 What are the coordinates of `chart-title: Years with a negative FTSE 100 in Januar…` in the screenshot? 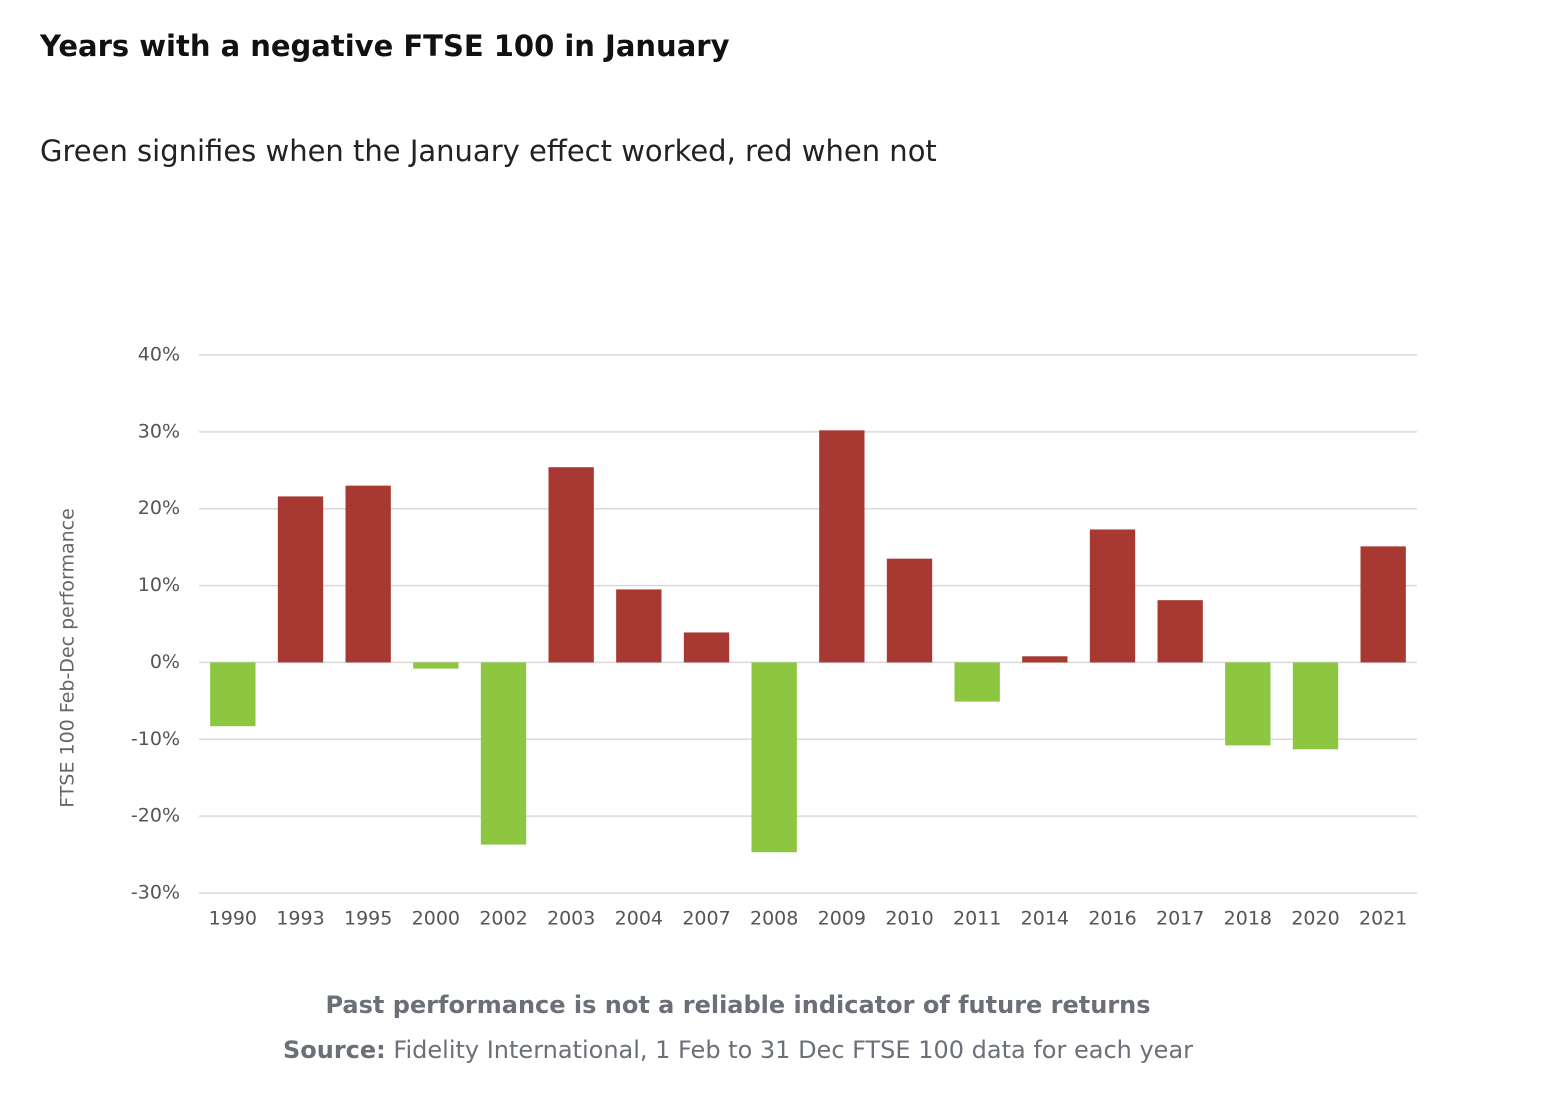 It's located at (384, 46).